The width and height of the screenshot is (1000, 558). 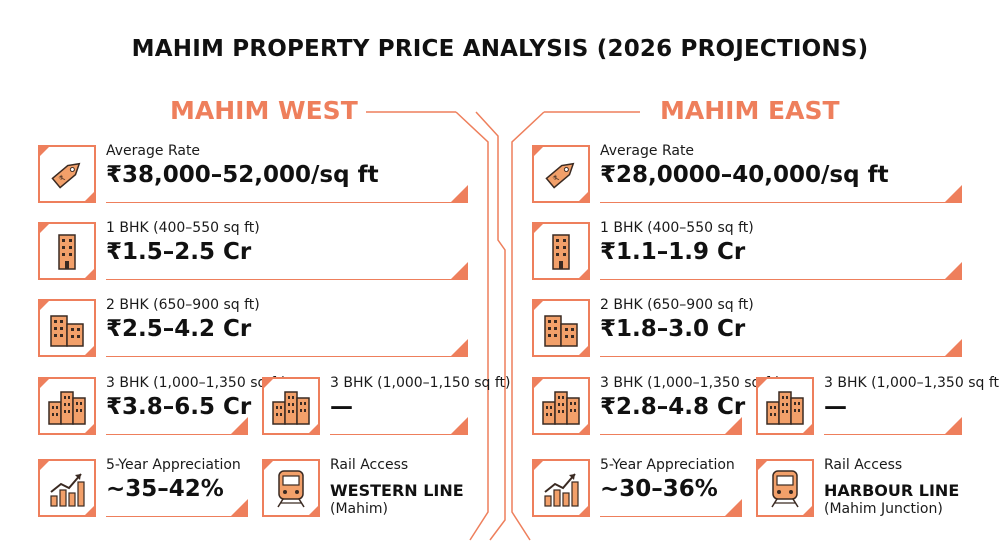 I want to click on west-2bhk-label: 2 BHK (650–900 sq ft), so click(x=183, y=305).